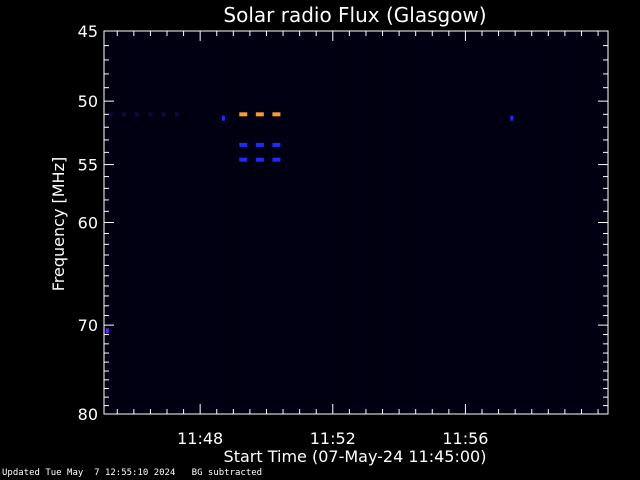 The height and width of the screenshot is (480, 640). Describe the element at coordinates (355, 456) in the screenshot. I see `x-axis-label: Start Time (07-May-24 11:45:00)` at that location.